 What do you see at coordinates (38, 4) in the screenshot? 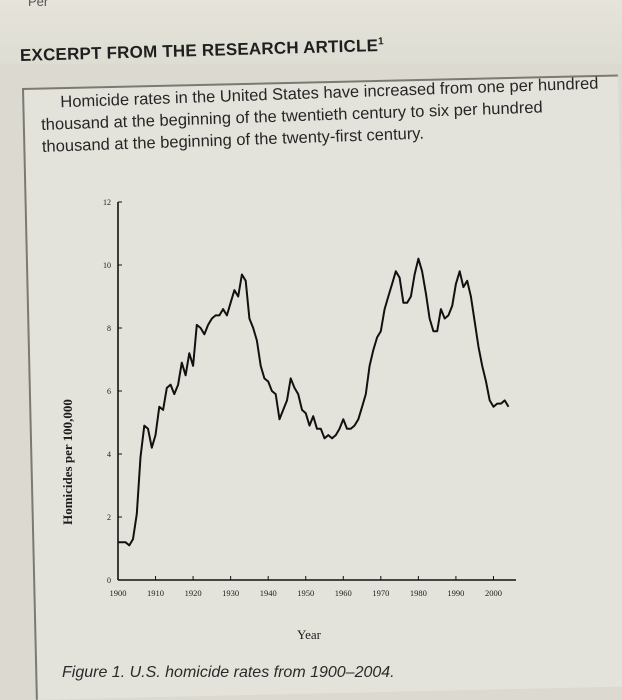
I see `cut-off-text-fragment: Per` at bounding box center [38, 4].